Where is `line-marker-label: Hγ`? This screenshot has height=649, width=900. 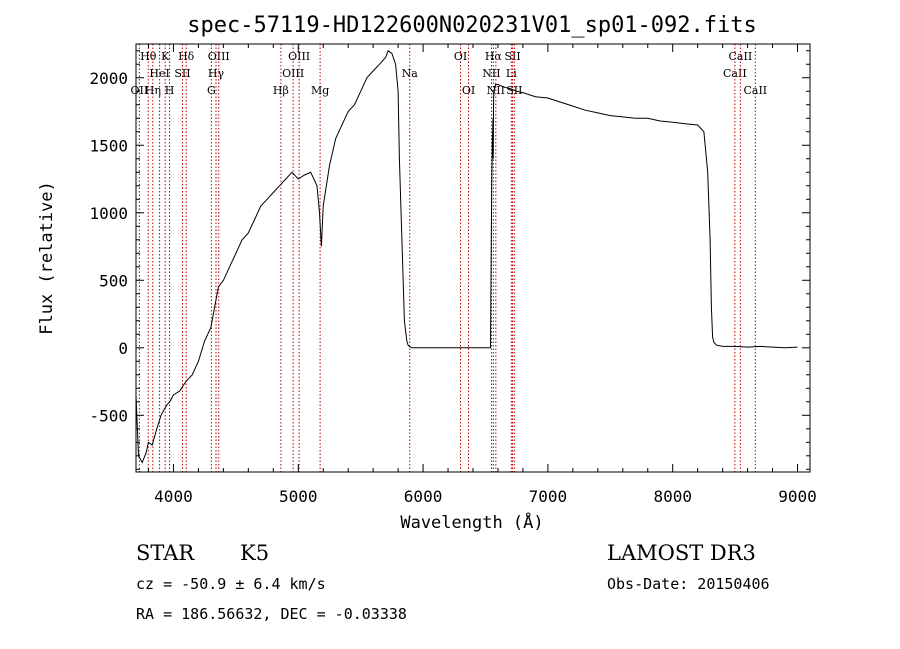
line-marker-label: Hγ is located at coordinates (216, 73).